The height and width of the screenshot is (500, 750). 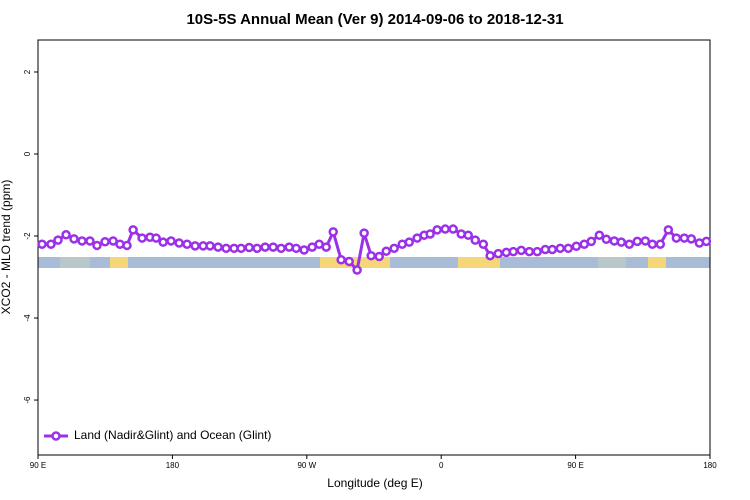 I want to click on y-tick-label: 0, so click(x=27, y=153).